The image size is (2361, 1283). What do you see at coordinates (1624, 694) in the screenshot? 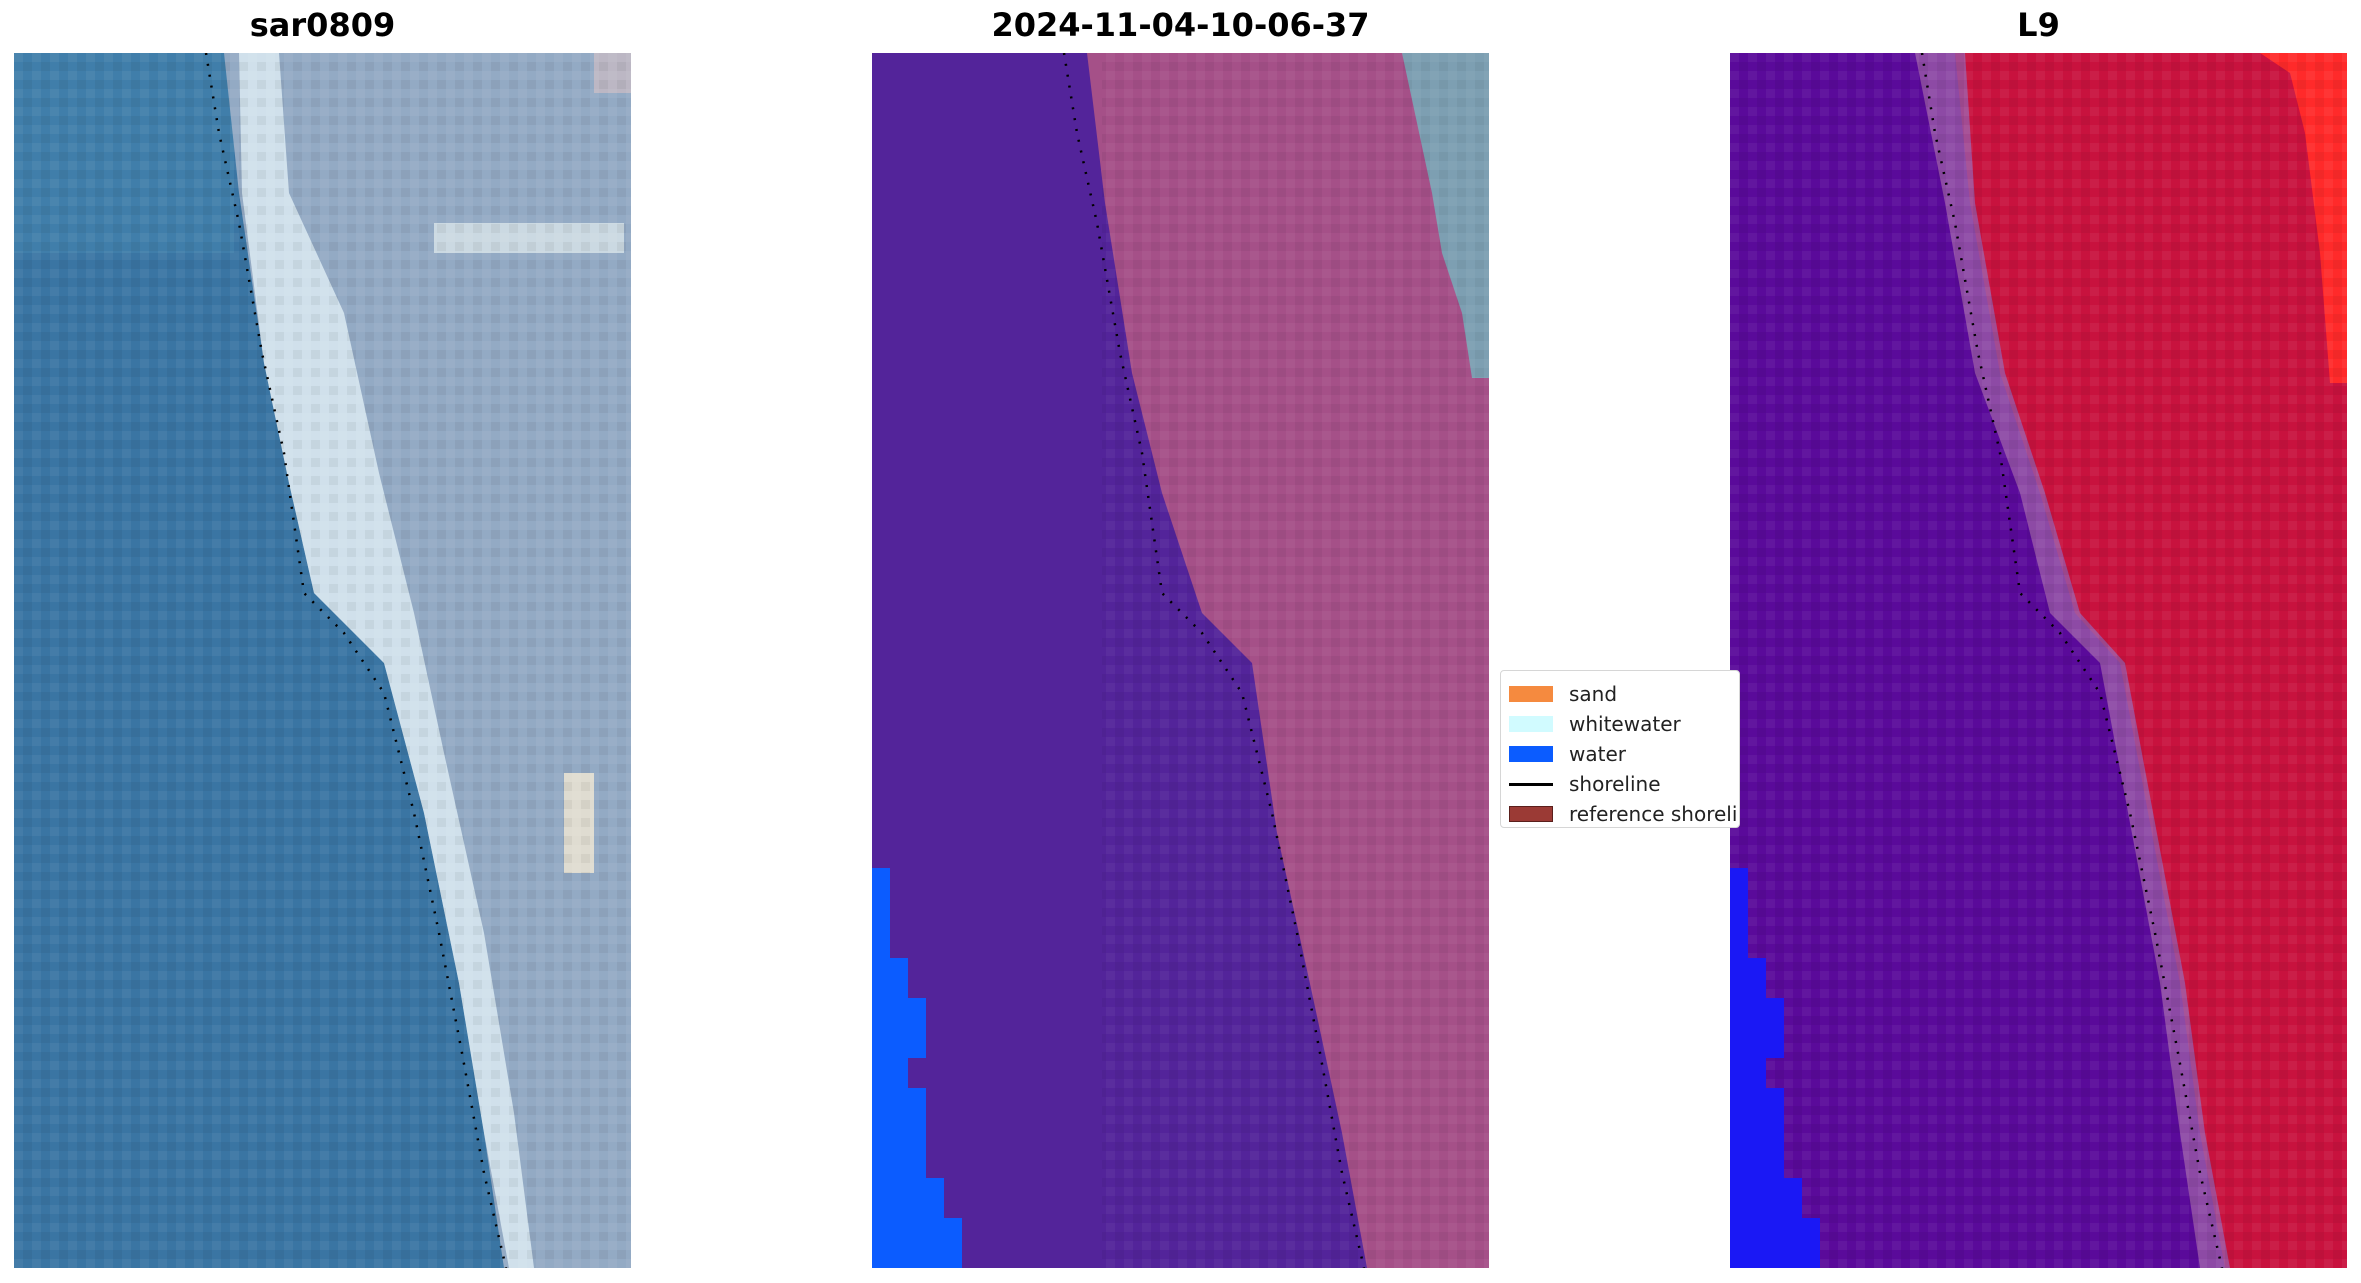
I see `legend-item-sand: sand` at bounding box center [1624, 694].